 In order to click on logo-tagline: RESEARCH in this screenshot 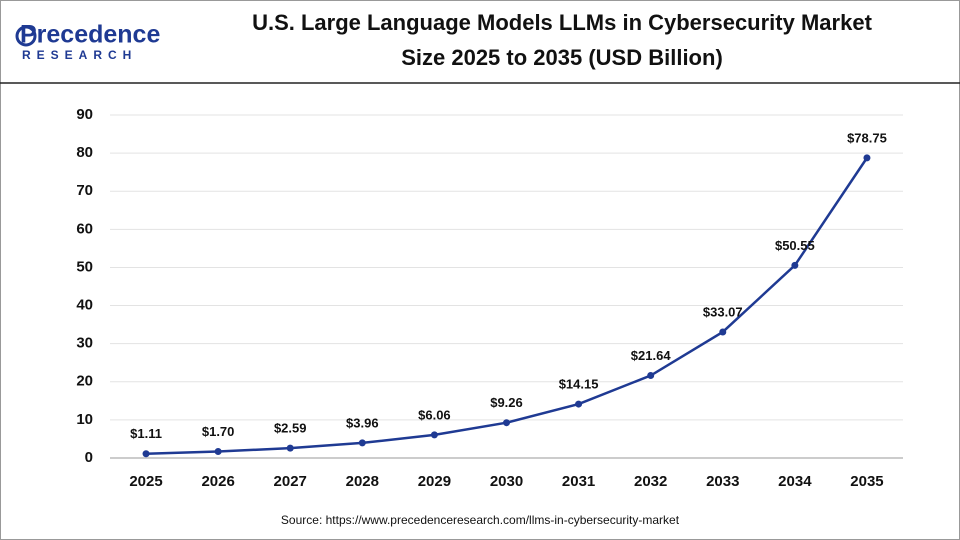, I will do `click(79, 55)`.